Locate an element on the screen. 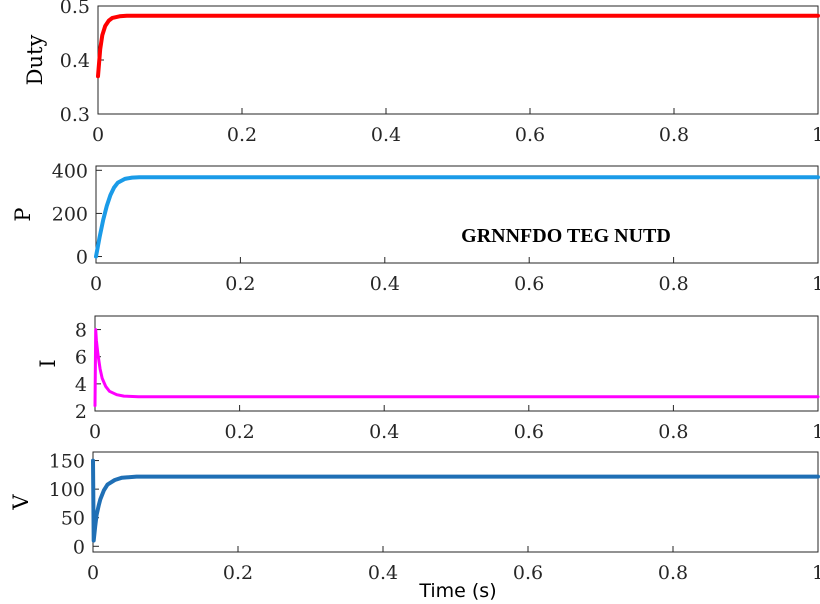 This screenshot has height=604, width=820. y-tick-label: 8 is located at coordinates (81, 331).